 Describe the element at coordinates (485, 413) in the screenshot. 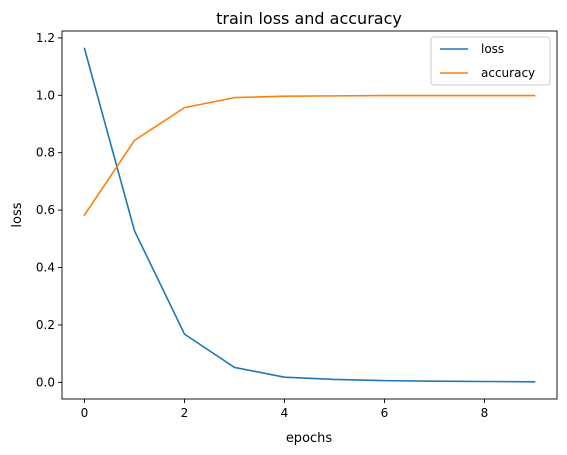

I see `x-tick-label: 8` at that location.